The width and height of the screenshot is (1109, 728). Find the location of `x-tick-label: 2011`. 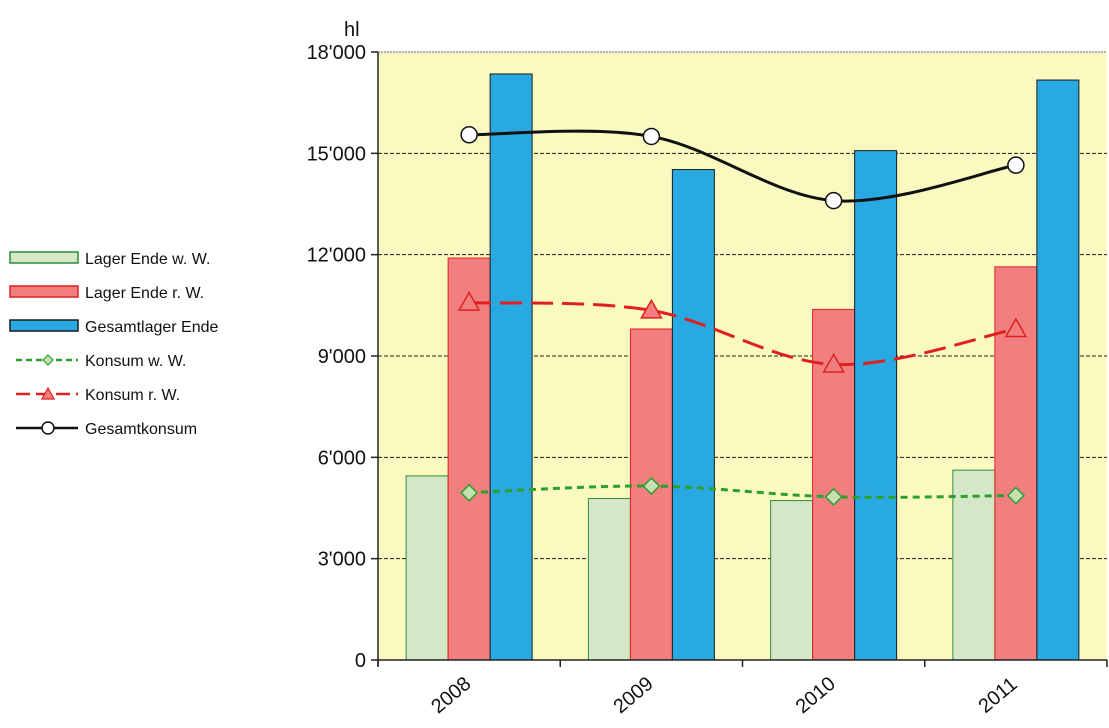

x-tick-label: 2011 is located at coordinates (997, 695).